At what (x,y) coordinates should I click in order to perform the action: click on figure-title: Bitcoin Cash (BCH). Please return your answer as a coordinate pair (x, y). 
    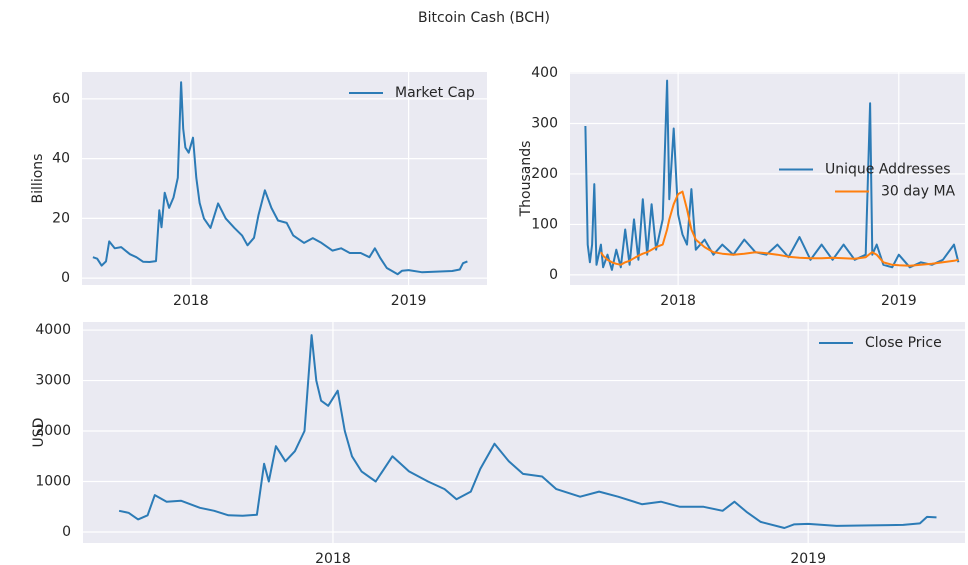
    Looking at the image, I should click on (484, 18).